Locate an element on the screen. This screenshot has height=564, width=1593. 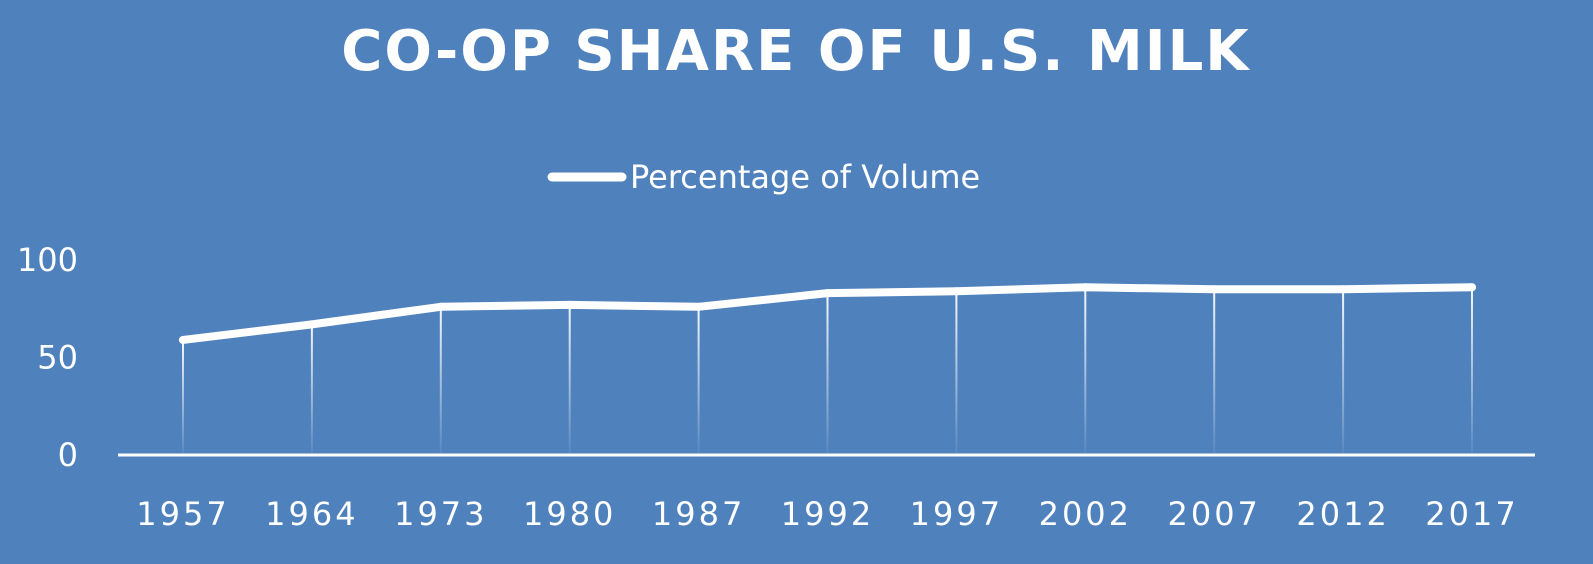
y-axis: 0 50 100 is located at coordinates (47, 357).